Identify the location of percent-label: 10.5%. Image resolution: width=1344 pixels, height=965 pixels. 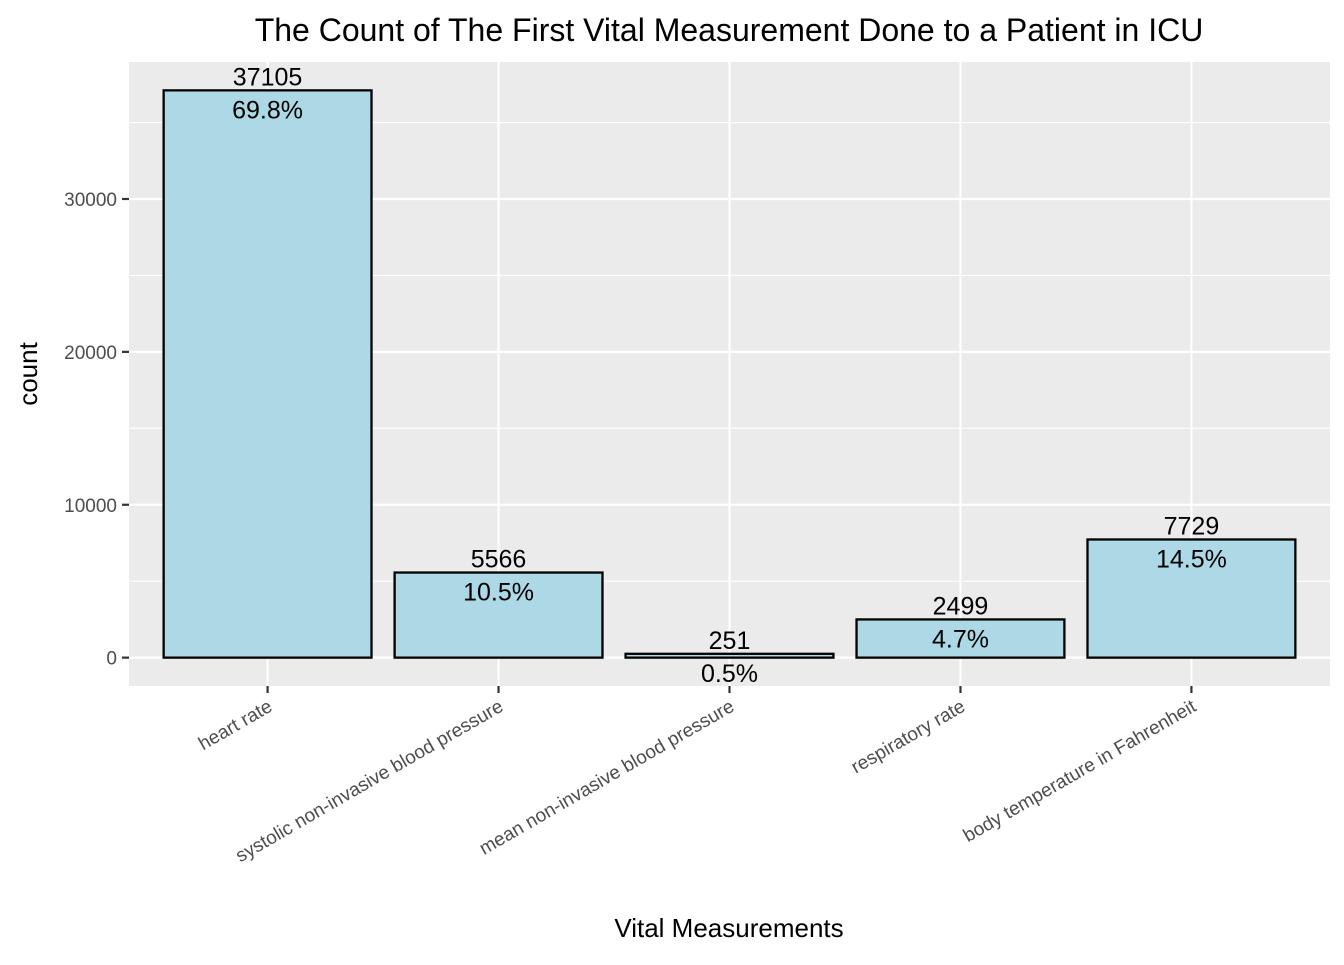
(498, 593).